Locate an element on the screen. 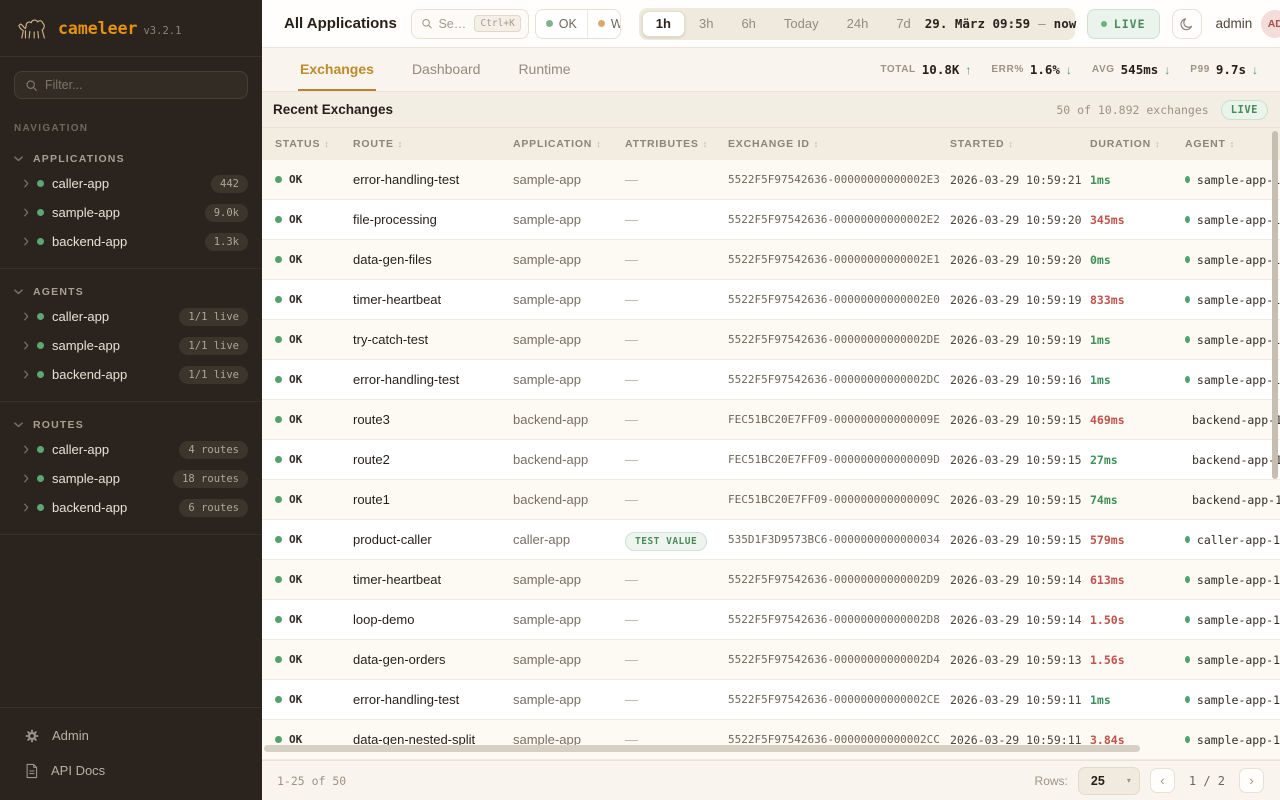  sidebar-item-agents-backend-app: backend-app 1/1 live is located at coordinates (131, 374).